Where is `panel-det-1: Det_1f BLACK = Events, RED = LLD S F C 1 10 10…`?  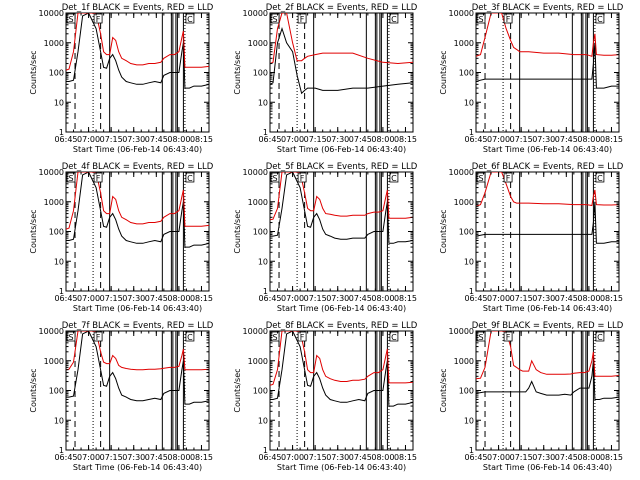 panel-det-1: Det_1f BLACK = Events, RED = LLD S F C 1 10 10… is located at coordinates (121, 78).